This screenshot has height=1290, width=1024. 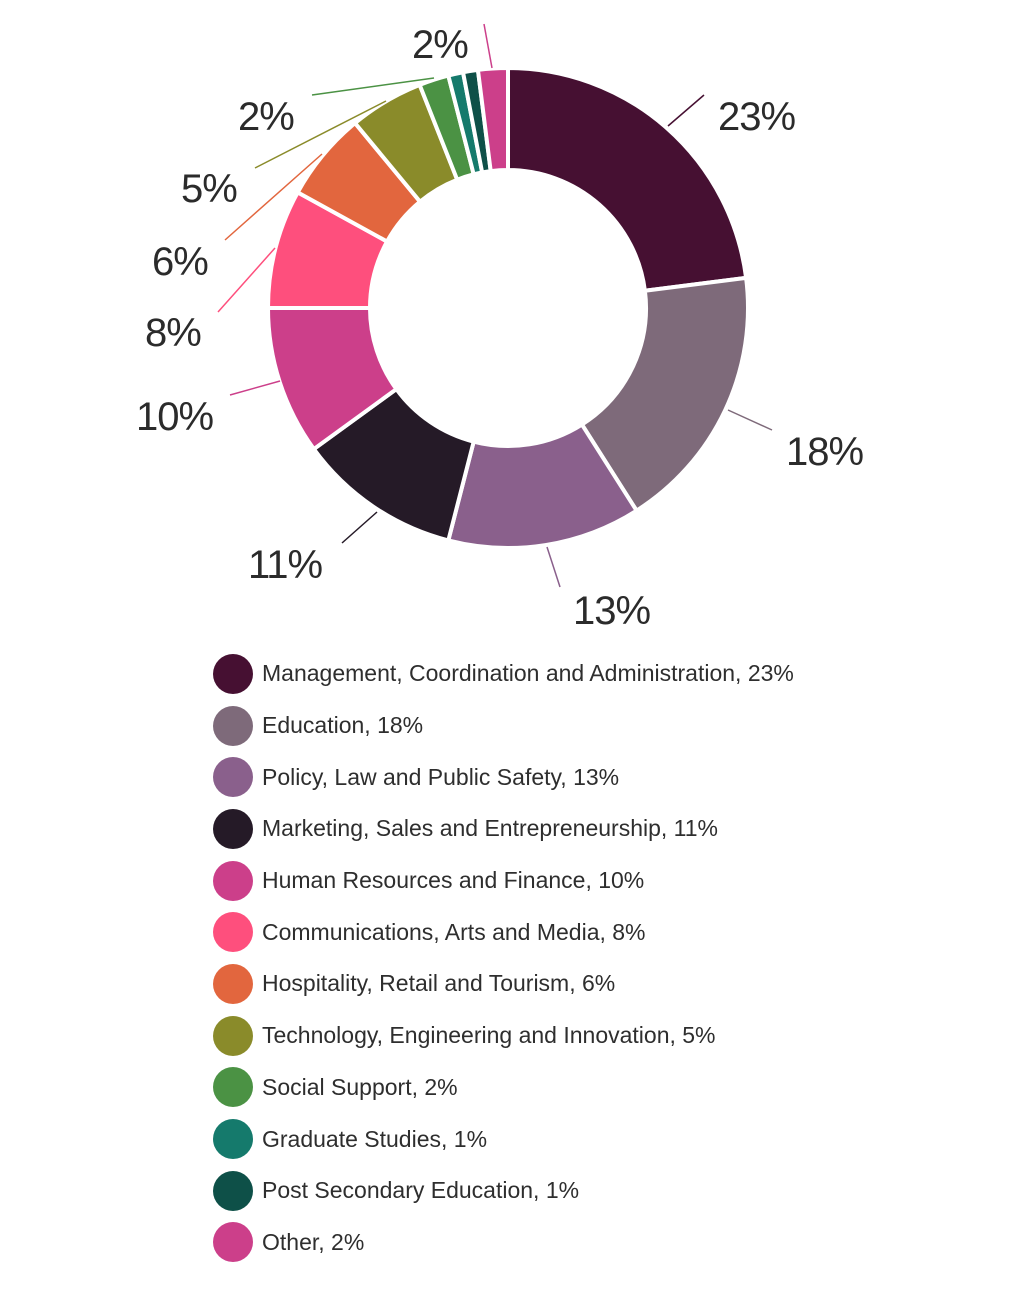 I want to click on percent-label: 6%, so click(x=180, y=262).